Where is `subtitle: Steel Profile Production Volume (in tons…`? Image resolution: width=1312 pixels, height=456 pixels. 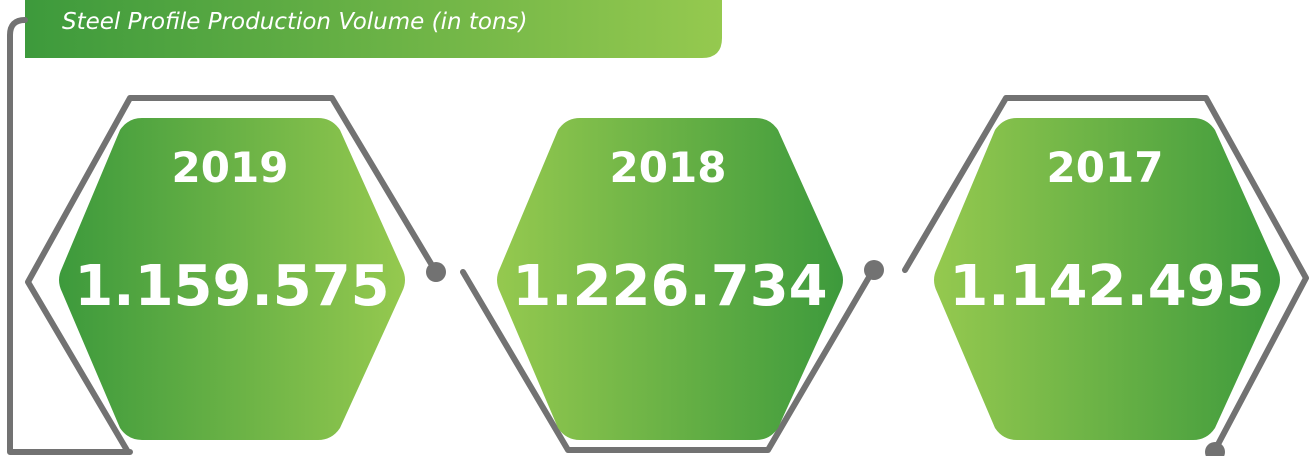 subtitle: Steel Profile Production Volume (in tons… is located at coordinates (294, 22).